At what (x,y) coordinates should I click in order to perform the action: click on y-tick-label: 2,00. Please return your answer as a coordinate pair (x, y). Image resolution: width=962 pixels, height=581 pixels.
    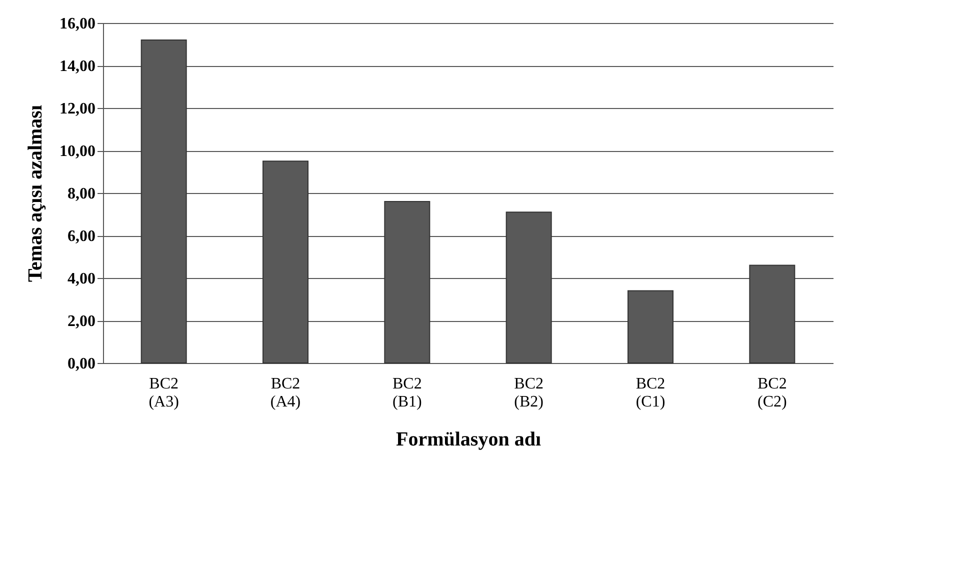
    Looking at the image, I should click on (82, 321).